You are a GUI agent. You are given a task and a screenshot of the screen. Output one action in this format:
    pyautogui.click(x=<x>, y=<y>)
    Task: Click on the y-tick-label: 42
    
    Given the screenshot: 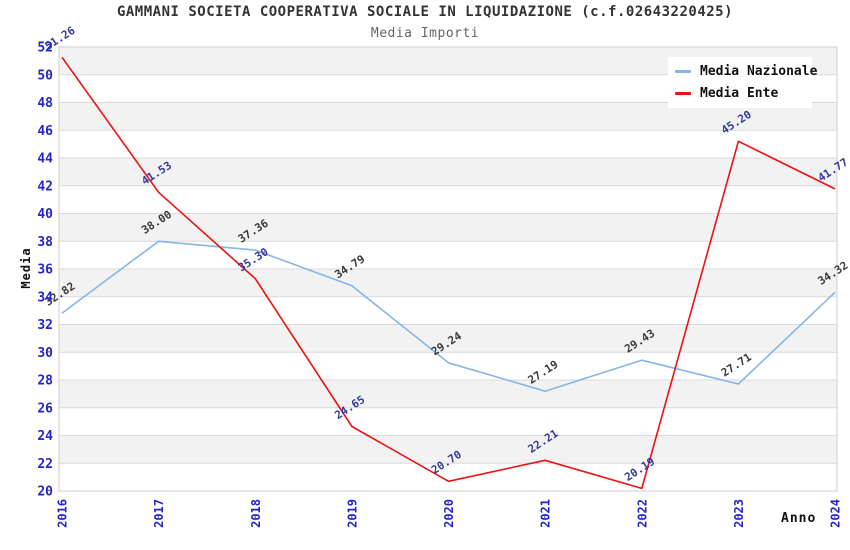 What is the action you would take?
    pyautogui.click(x=45, y=186)
    